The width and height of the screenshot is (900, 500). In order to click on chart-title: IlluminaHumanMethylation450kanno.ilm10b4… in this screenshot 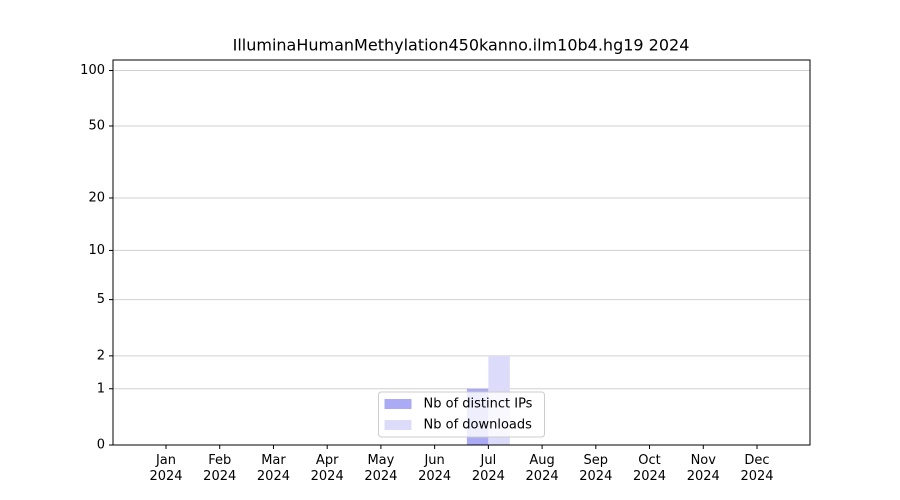, I will do `click(461, 45)`.